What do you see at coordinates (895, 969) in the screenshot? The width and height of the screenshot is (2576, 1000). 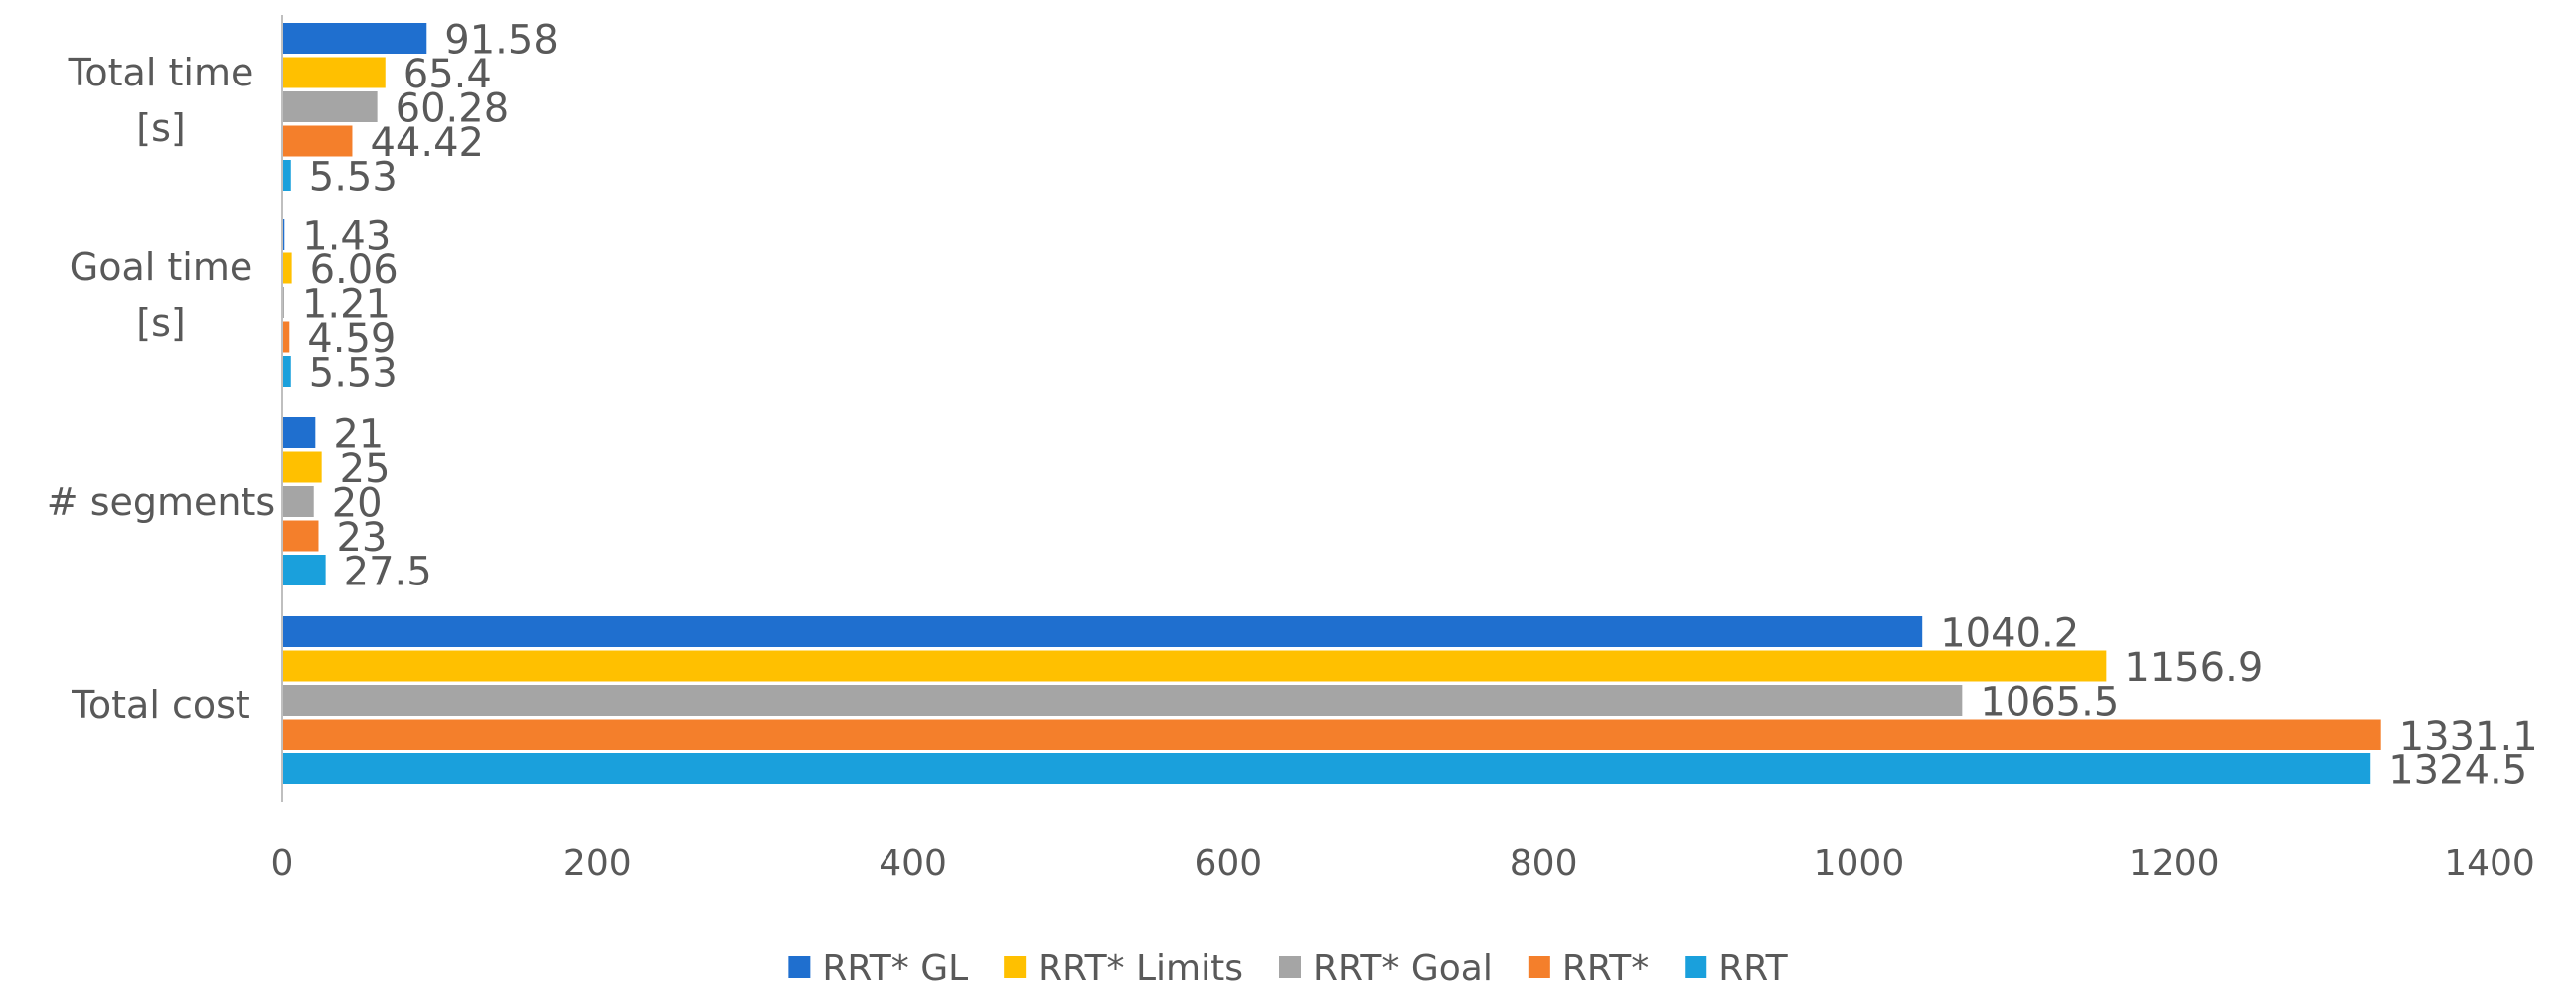 I see `legend-label-rrt-gl: RRT* GL` at bounding box center [895, 969].